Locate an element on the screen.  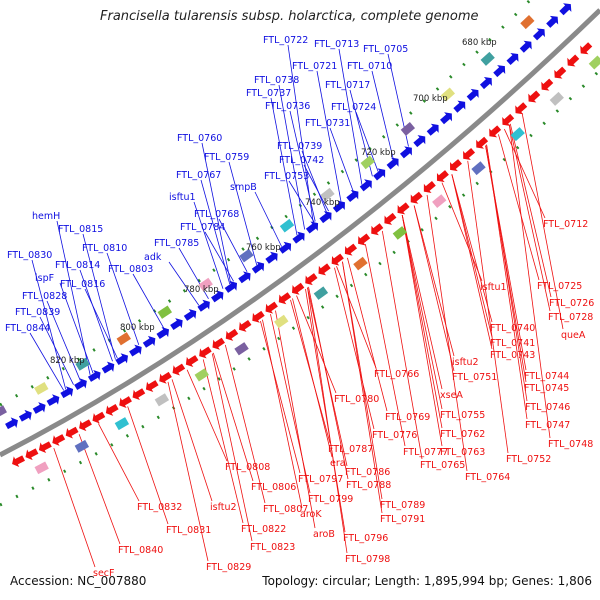
forward-gene-label: FTL_0753 is located at coordinates (286, 176).